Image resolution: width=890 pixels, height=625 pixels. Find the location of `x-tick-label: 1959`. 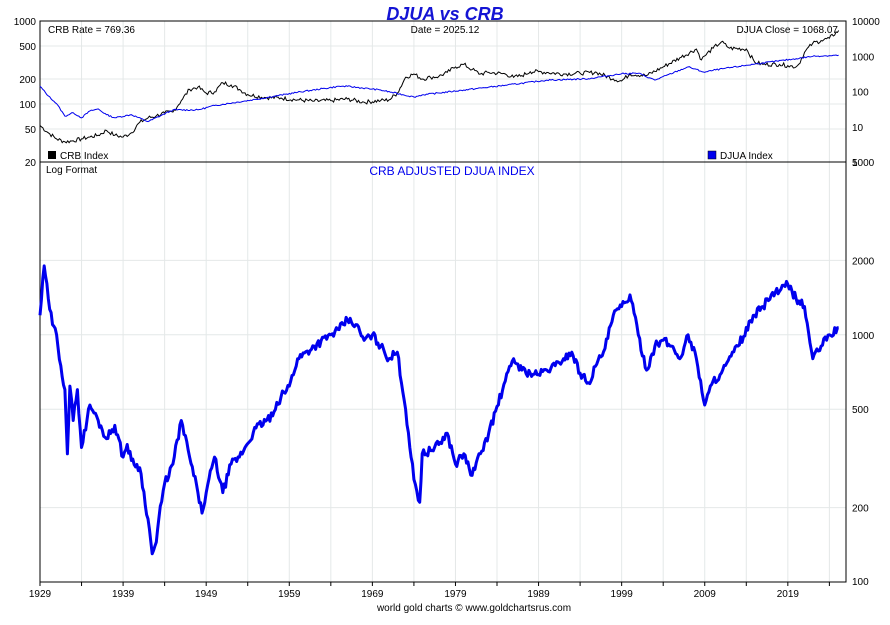

x-tick-label: 1959 is located at coordinates (289, 594).